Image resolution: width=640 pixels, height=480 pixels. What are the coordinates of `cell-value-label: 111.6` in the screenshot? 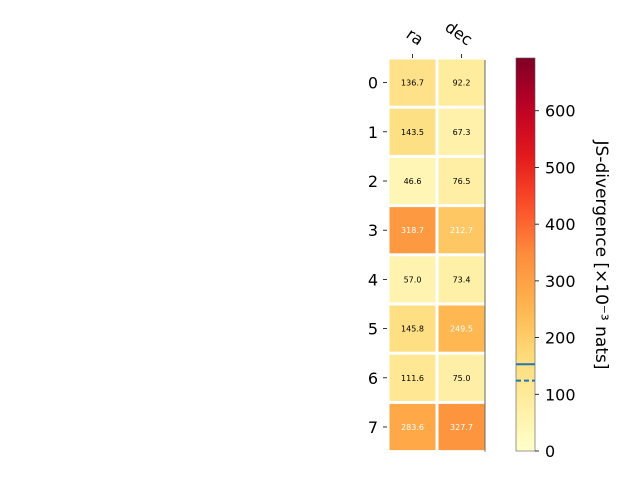 It's located at (412, 378).